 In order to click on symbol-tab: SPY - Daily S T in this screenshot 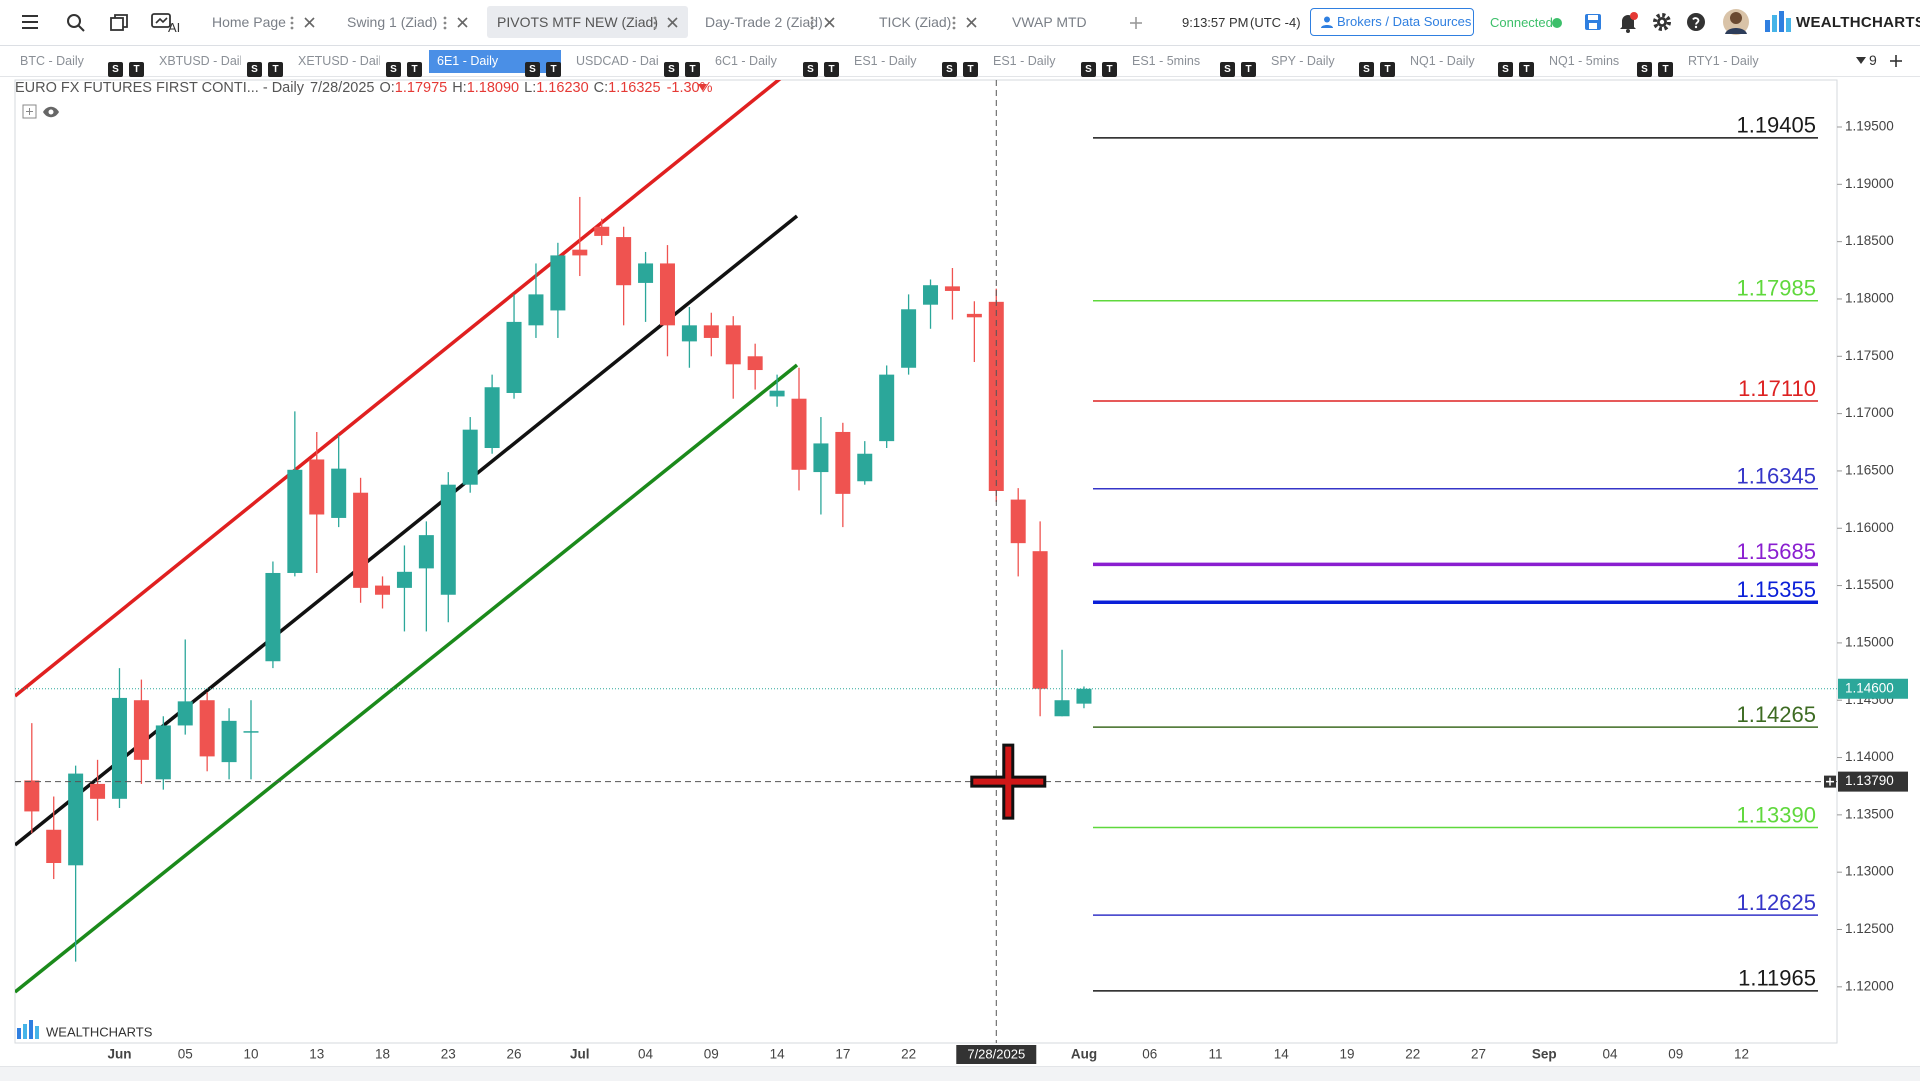, I will do `click(1330, 64)`.